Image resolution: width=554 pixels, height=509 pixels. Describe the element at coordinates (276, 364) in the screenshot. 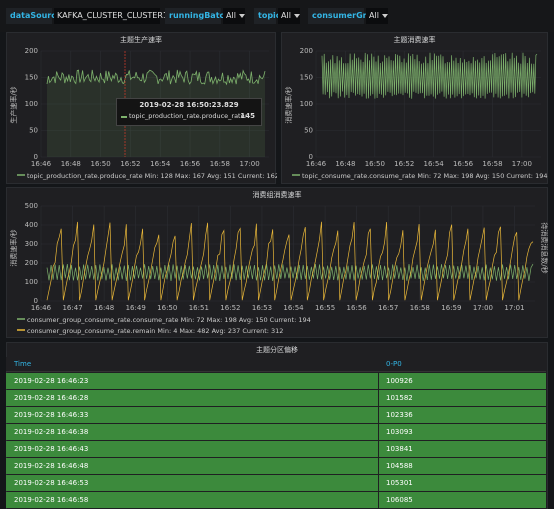

I see `table-header: Time 0-P0` at that location.